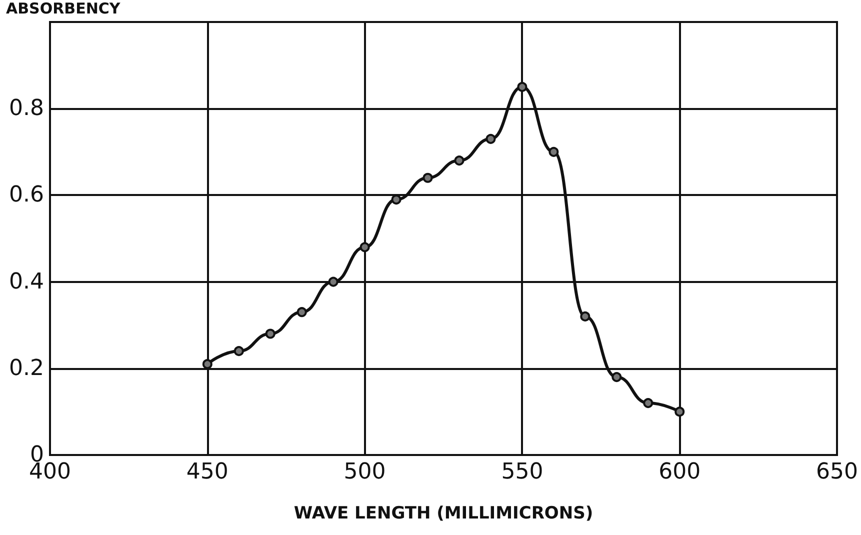  Describe the element at coordinates (522, 472) in the screenshot. I see `x-tick-label: 550` at that location.